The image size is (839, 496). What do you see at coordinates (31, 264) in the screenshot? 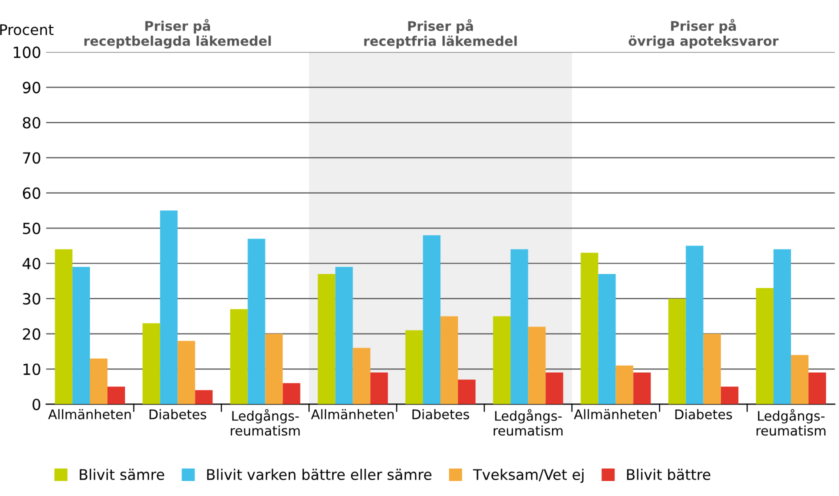
I see `y-tick-label: 40` at bounding box center [31, 264].